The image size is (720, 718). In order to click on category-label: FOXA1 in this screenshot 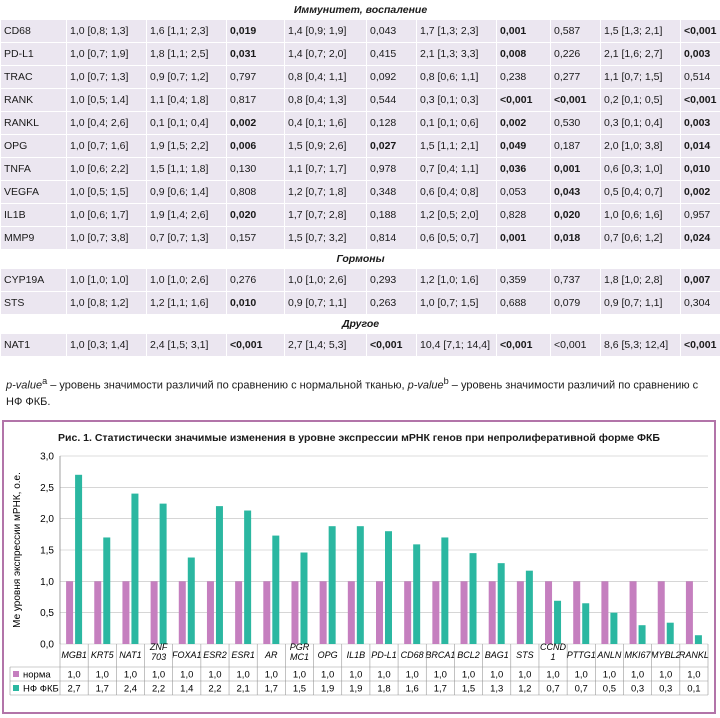, I will do `click(187, 655)`.